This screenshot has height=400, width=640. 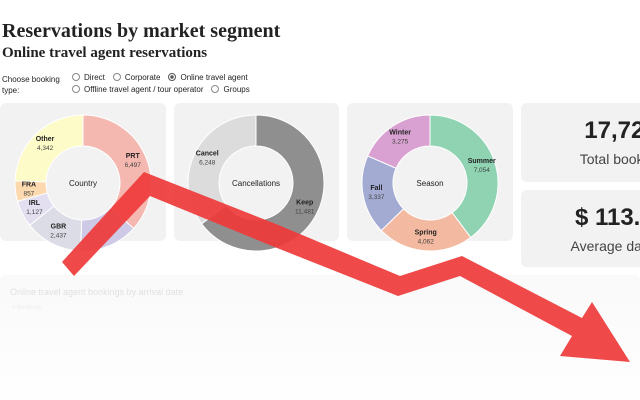 I want to click on segment-label: Winter, so click(x=400, y=132).